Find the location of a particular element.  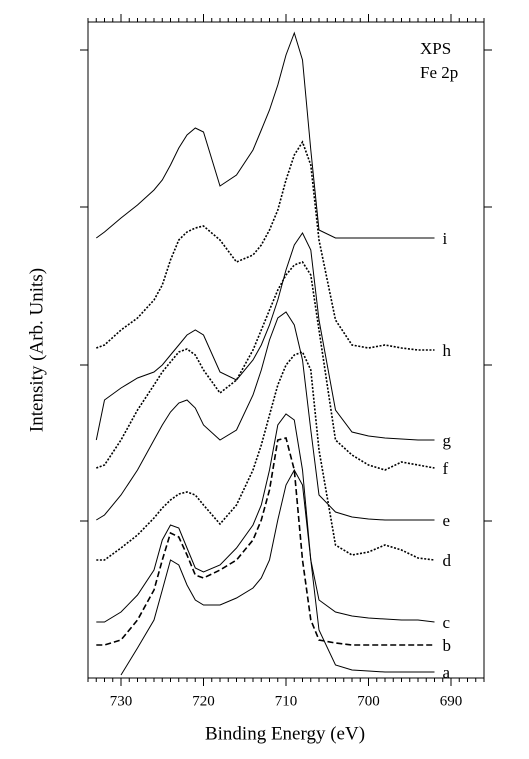

legend-label: e is located at coordinates (447, 520).